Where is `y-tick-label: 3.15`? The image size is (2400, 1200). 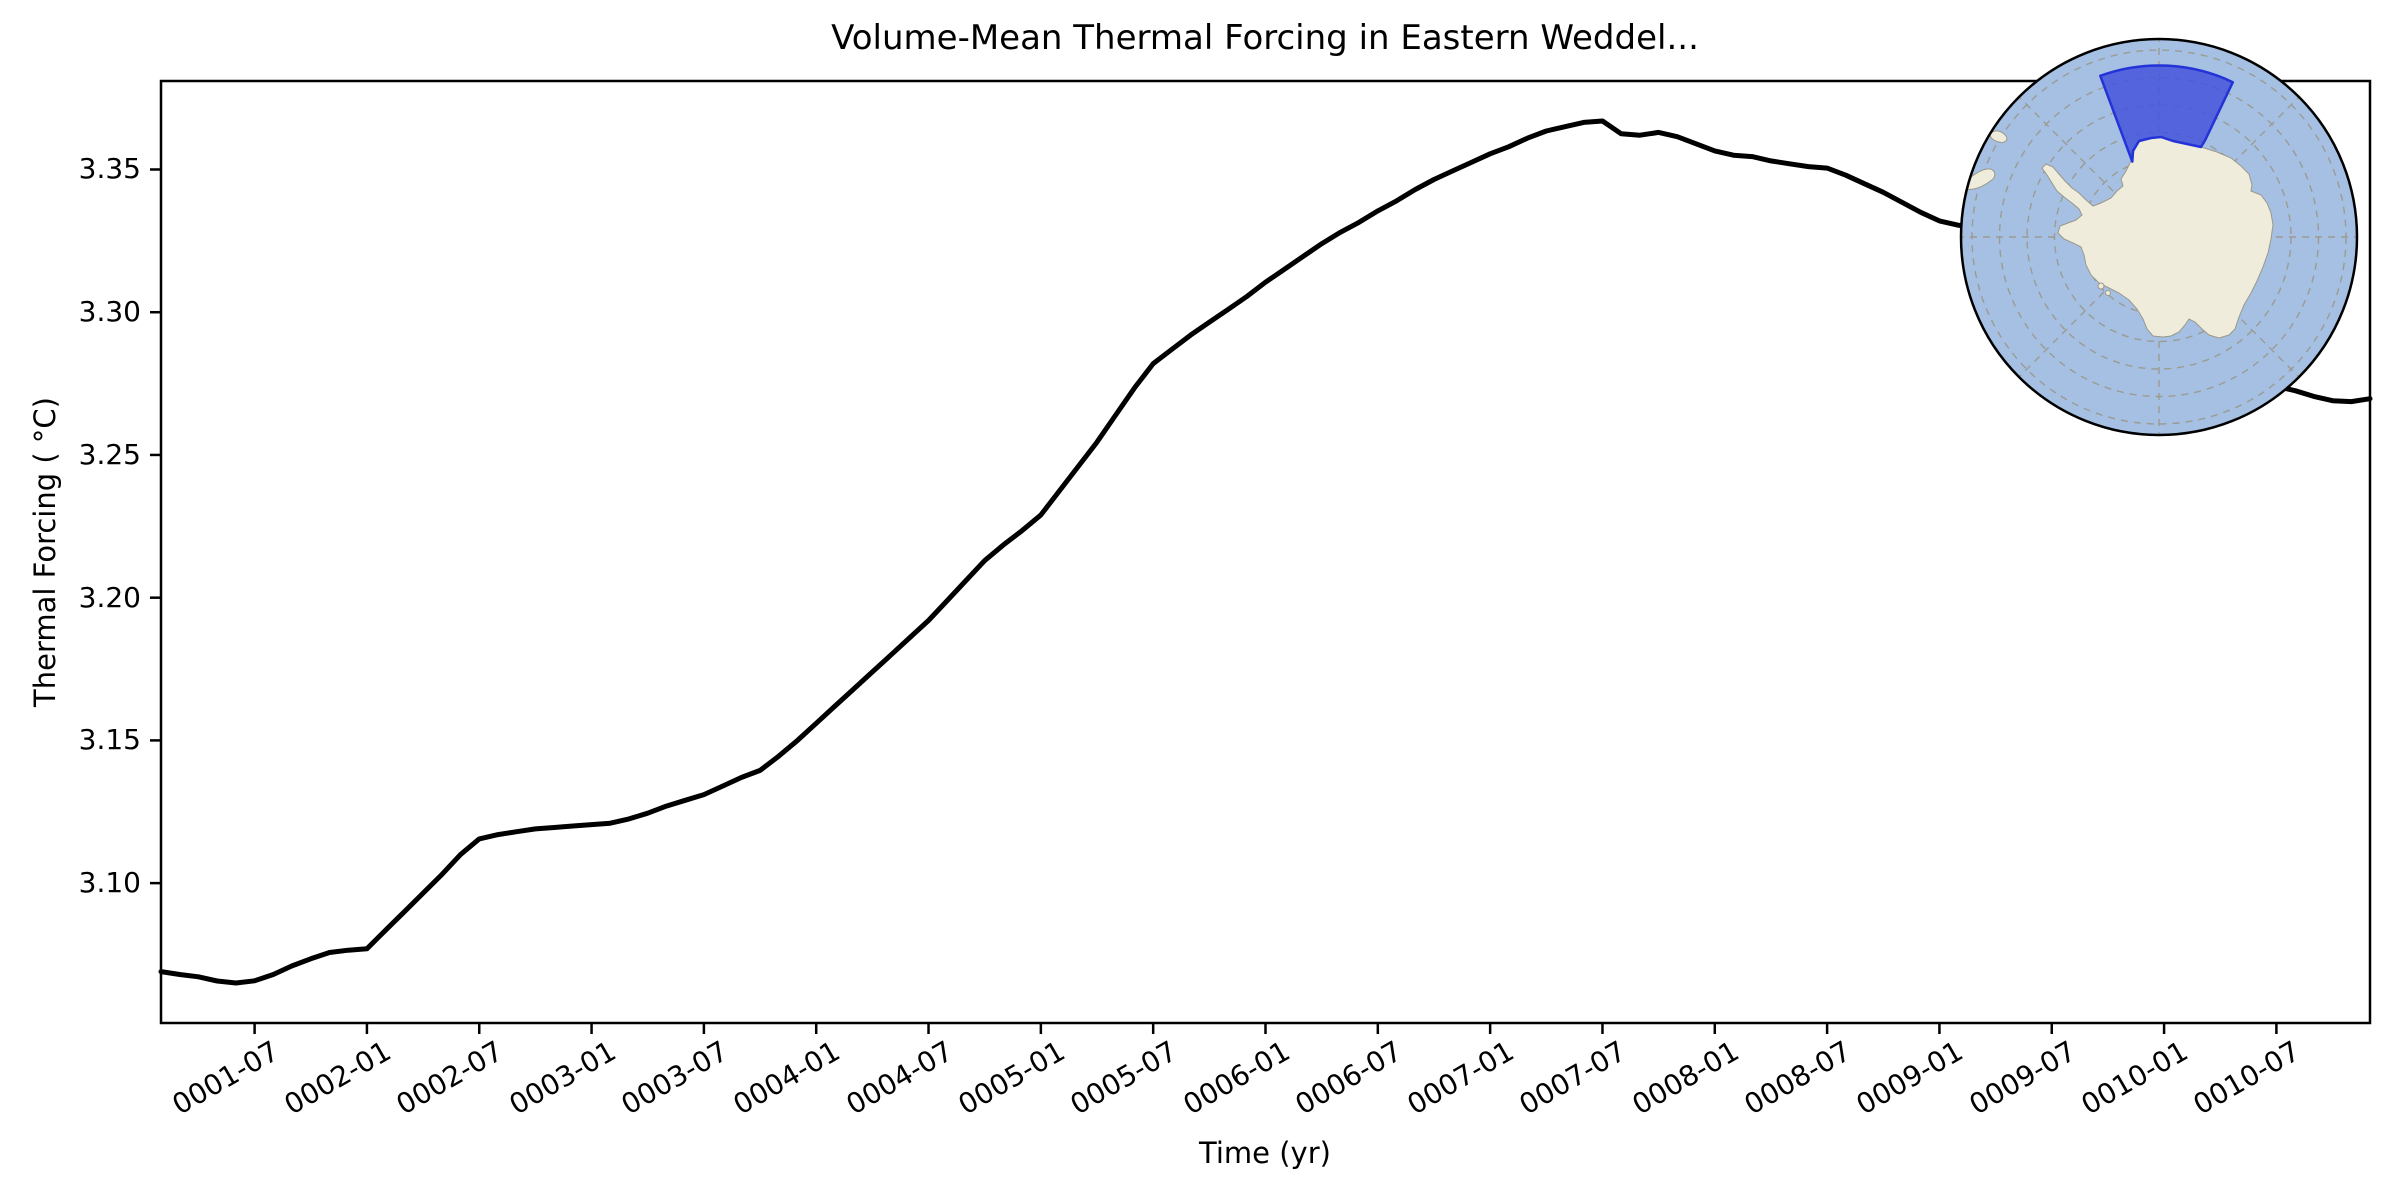 y-tick-label: 3.15 is located at coordinates (109, 740).